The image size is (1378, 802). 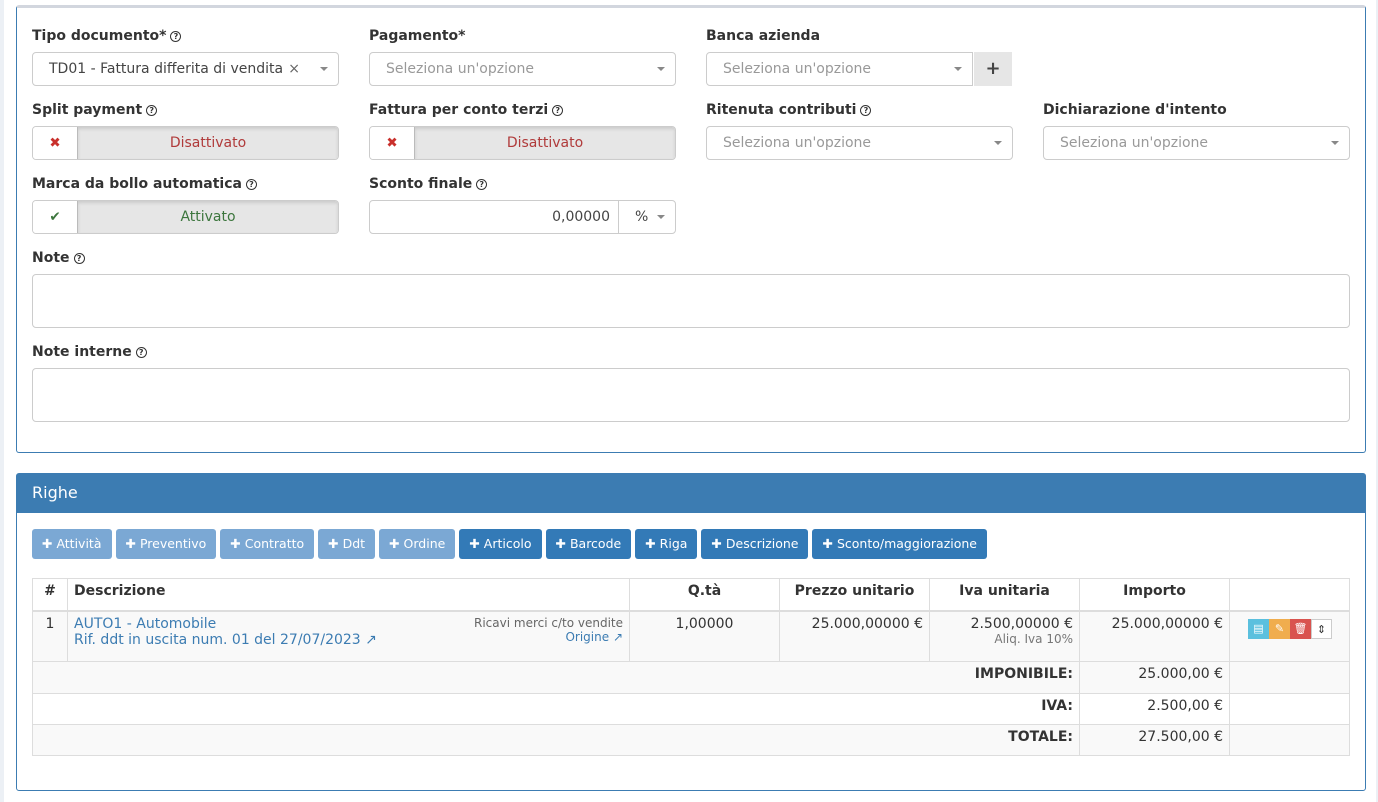 What do you see at coordinates (789, 110) in the screenshot?
I see `ritenuta-label: Ritenuta contributi?` at bounding box center [789, 110].